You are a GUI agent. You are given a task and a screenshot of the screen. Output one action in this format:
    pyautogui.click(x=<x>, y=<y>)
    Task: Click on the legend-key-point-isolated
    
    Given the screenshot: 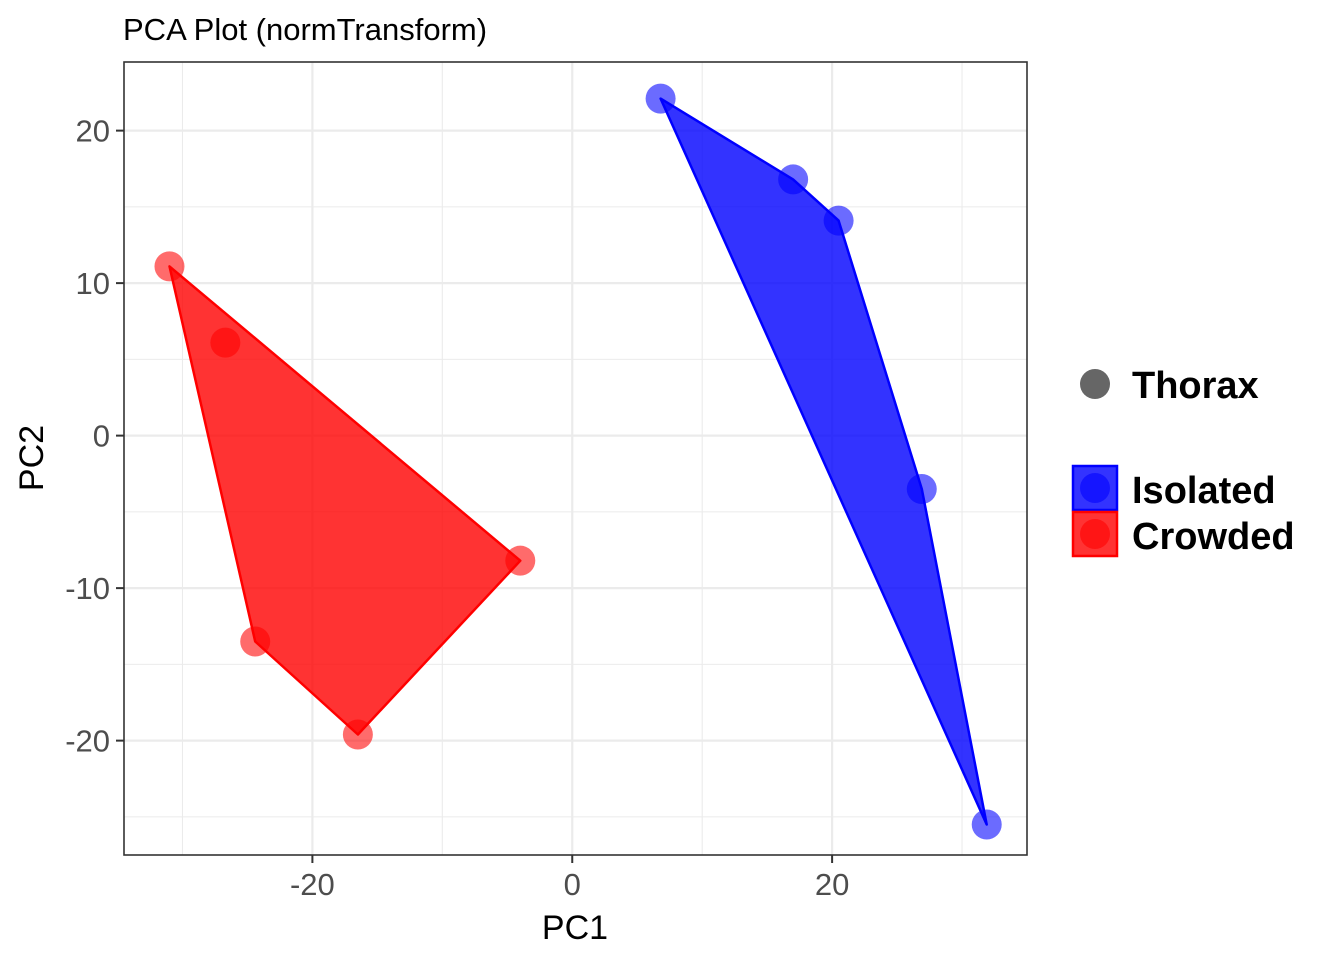 What is the action you would take?
    pyautogui.click(x=1095, y=488)
    